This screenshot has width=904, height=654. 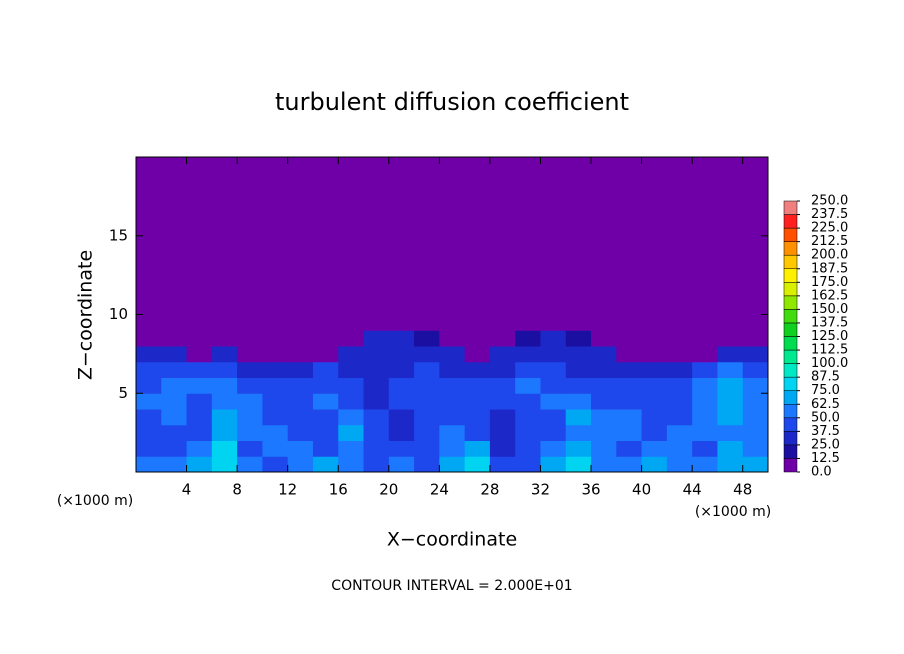 What do you see at coordinates (829, 309) in the screenshot?
I see `colorbar-label: 150.0` at bounding box center [829, 309].